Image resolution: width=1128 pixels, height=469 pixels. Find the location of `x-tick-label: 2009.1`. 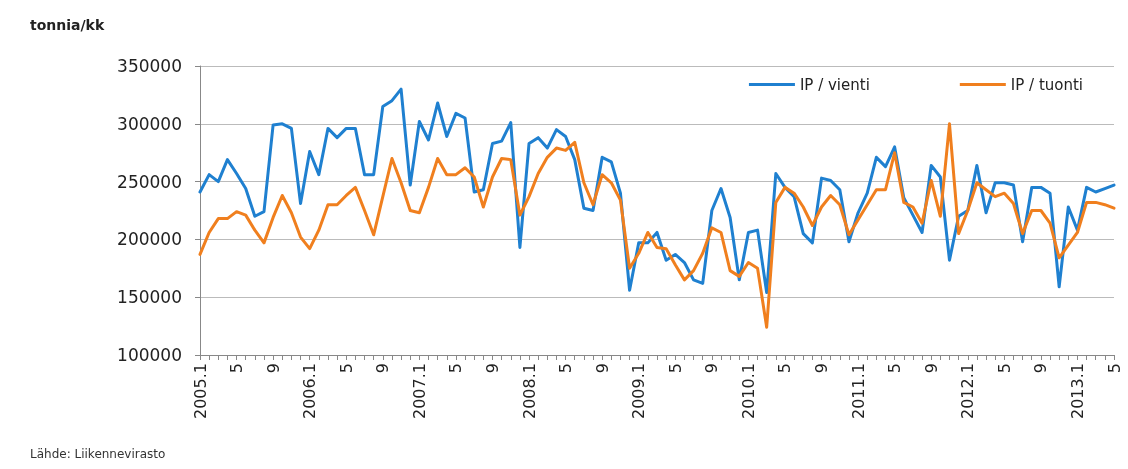

x-tick-label: 2009.1 is located at coordinates (639, 391).